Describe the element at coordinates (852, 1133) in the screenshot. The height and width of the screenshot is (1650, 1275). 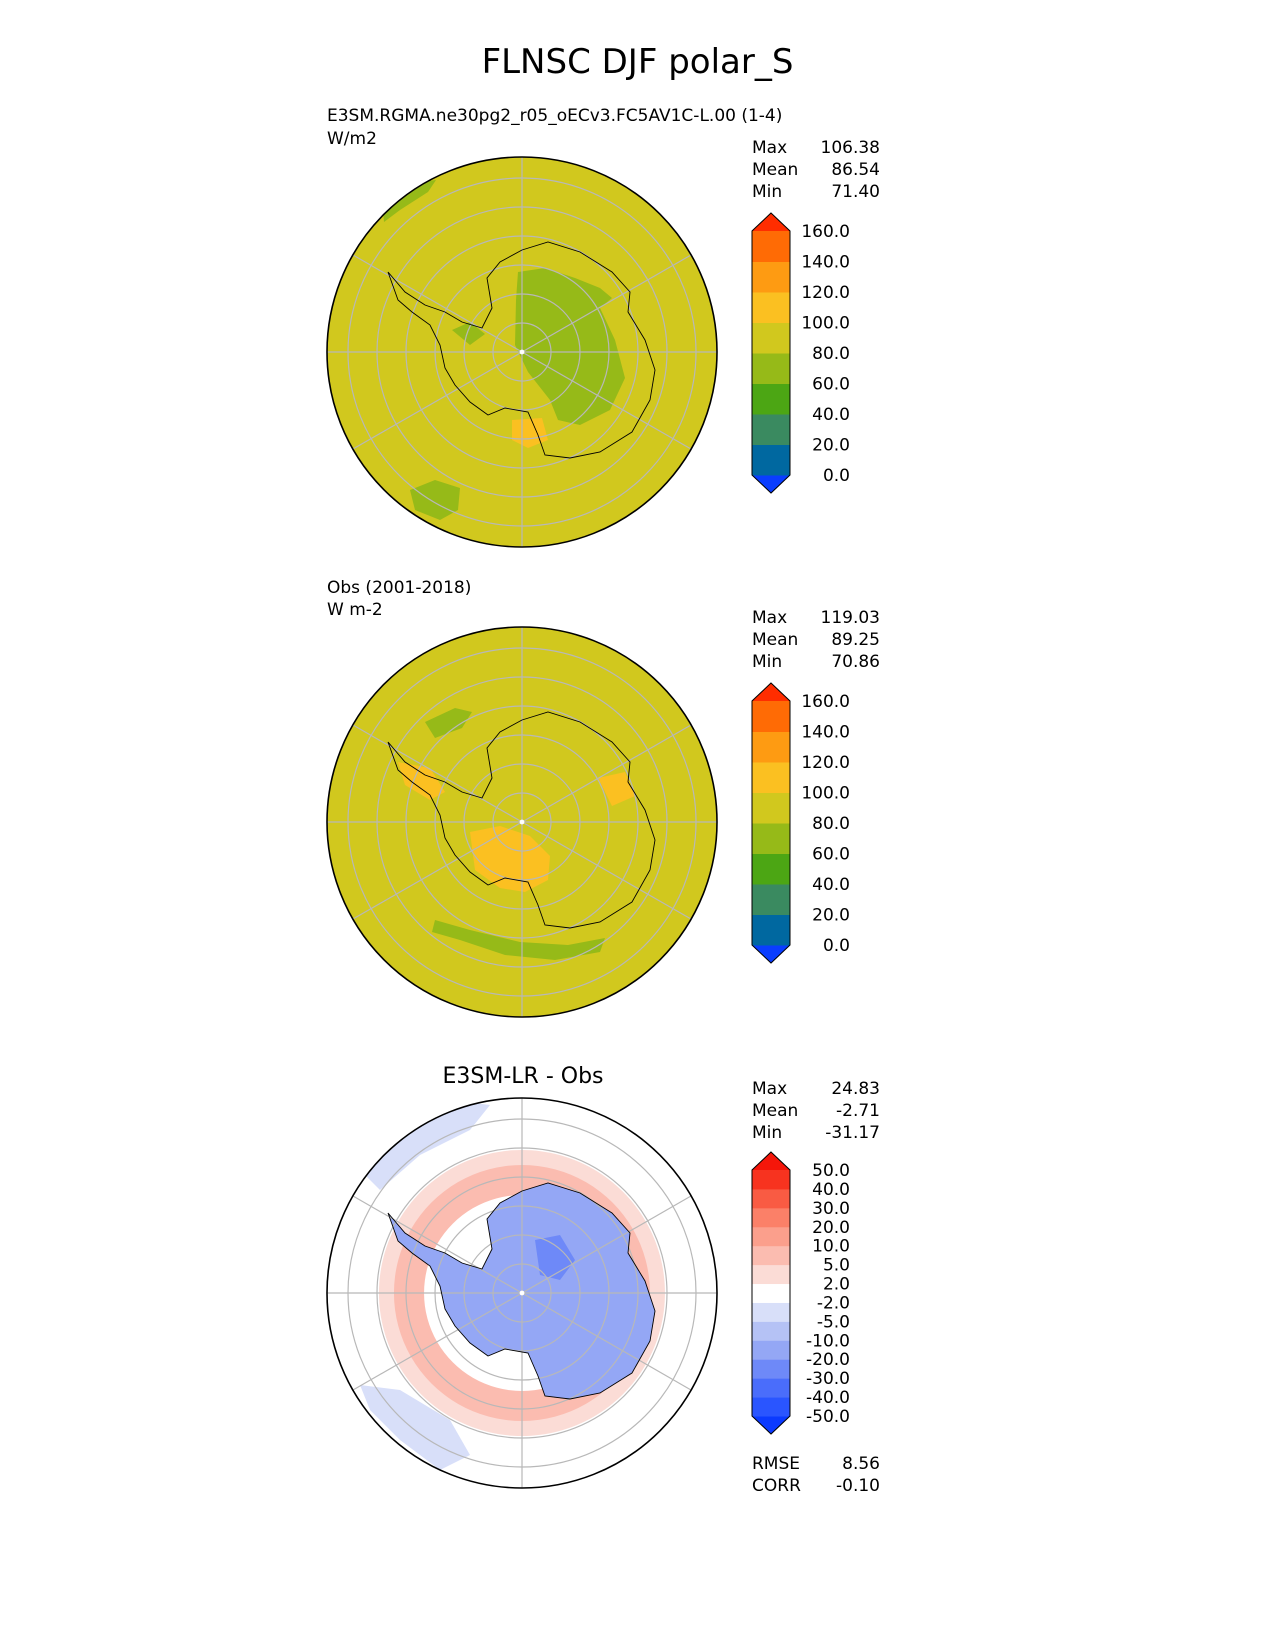
I see `panel3-min: -31.17` at that location.